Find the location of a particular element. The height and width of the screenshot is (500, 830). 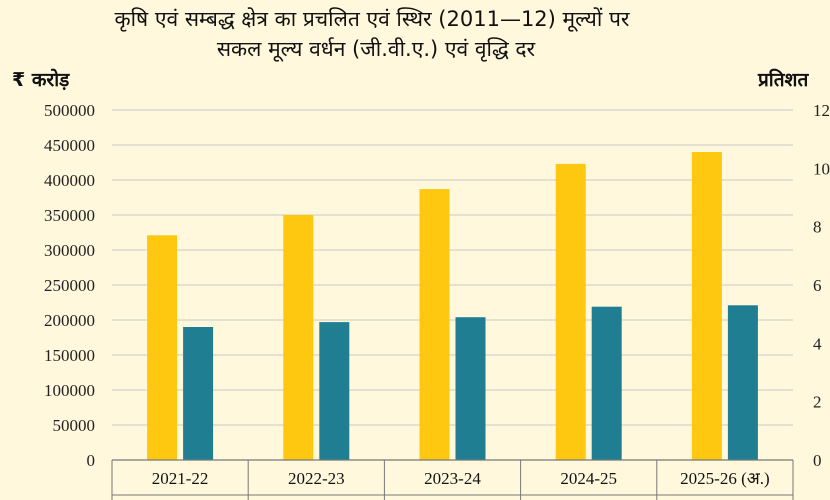

chart-title-line2: सकल मूल्य वर्धन (जी.वी.ए.) एवं वृद्धि दर is located at coordinates (376, 49).